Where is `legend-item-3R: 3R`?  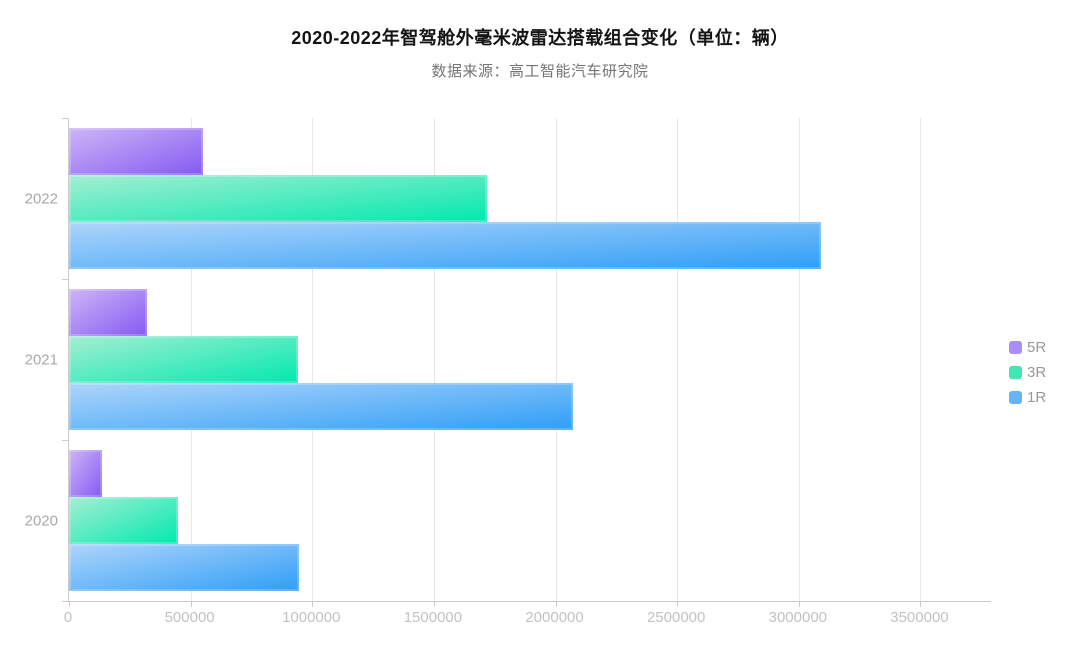
legend-item-3R: 3R is located at coordinates (1027, 372).